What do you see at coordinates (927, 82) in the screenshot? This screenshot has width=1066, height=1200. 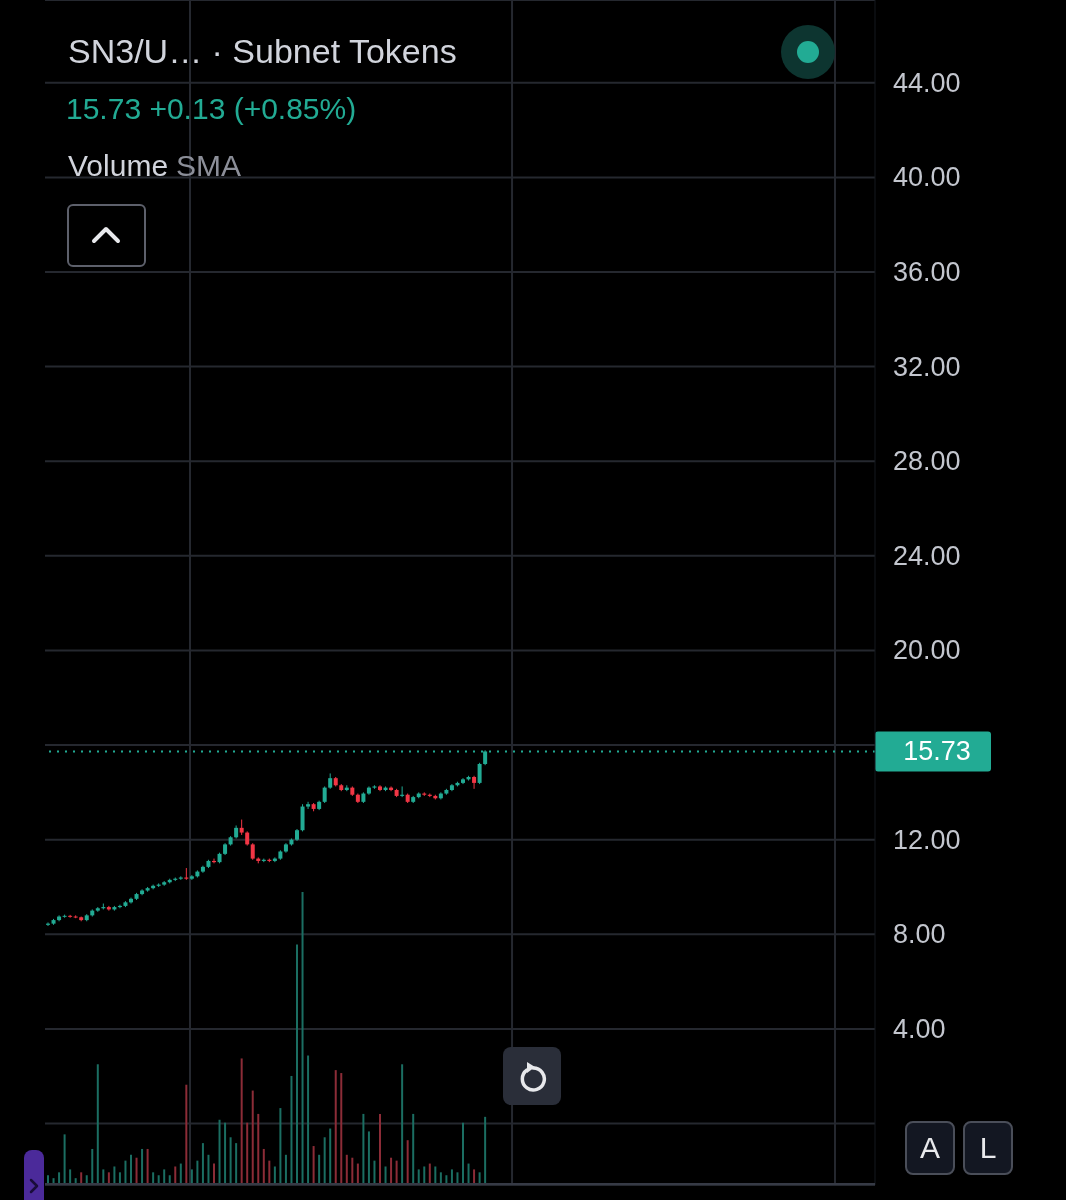 I see `y-tick-label: 44.00` at bounding box center [927, 82].